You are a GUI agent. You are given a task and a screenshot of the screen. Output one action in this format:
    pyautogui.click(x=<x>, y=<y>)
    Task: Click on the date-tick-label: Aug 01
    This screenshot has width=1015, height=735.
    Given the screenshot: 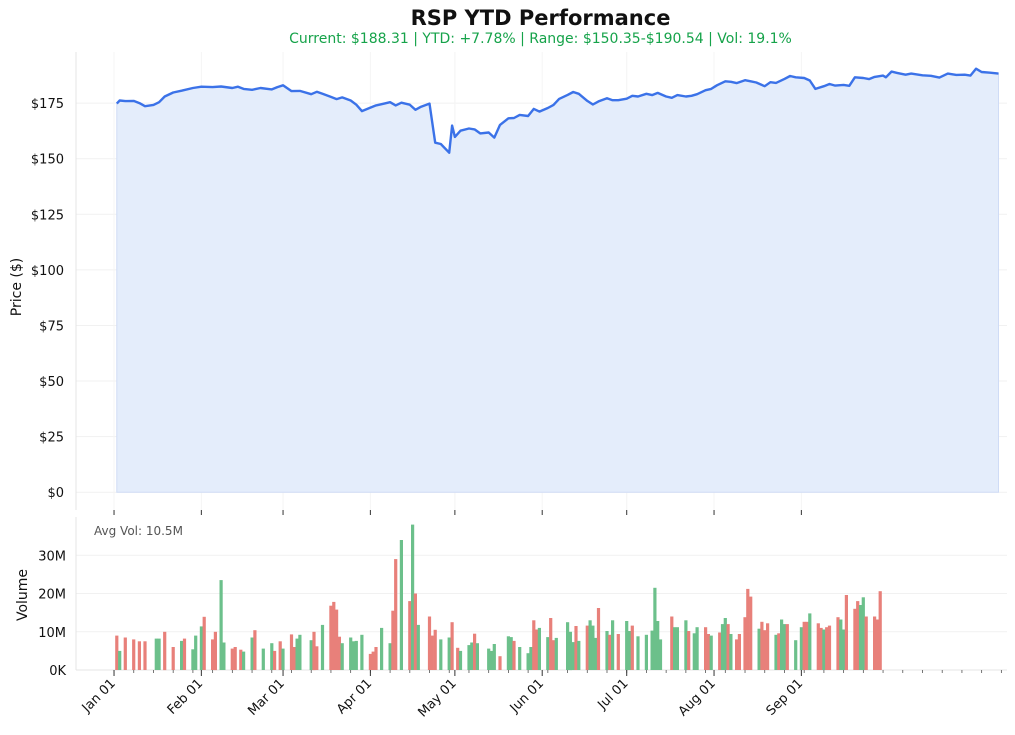 What is the action you would take?
    pyautogui.click(x=697, y=697)
    